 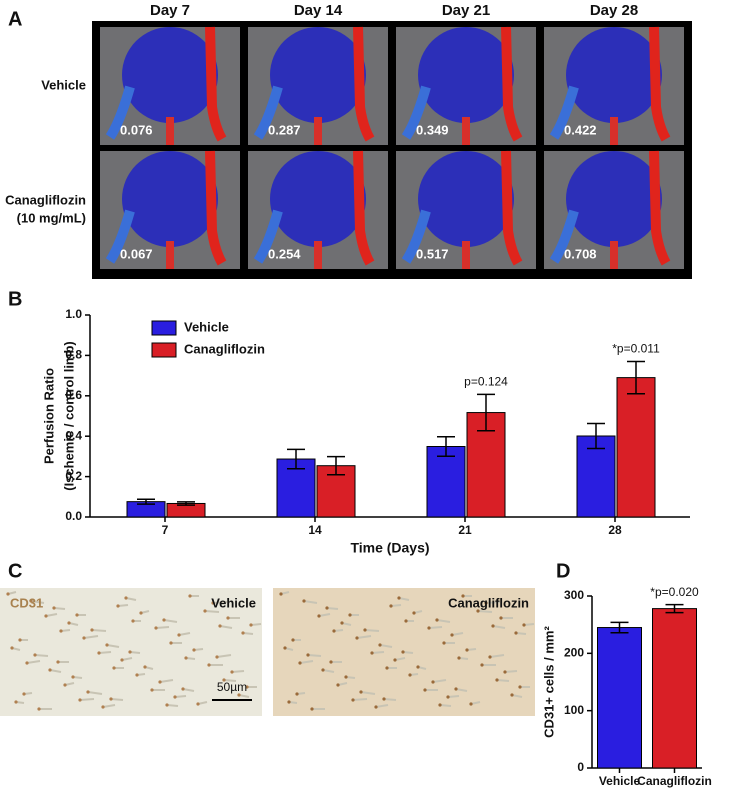 I want to click on y-axis-label: (Ischemic / control limb), so click(x=68, y=416).